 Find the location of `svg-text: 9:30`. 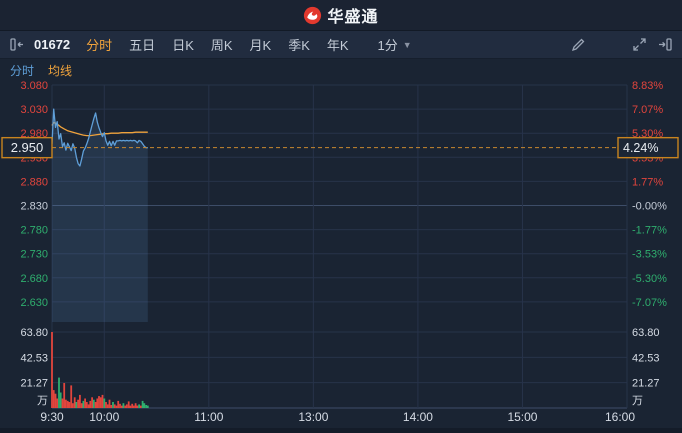

svg-text: 9:30 is located at coordinates (52, 417).